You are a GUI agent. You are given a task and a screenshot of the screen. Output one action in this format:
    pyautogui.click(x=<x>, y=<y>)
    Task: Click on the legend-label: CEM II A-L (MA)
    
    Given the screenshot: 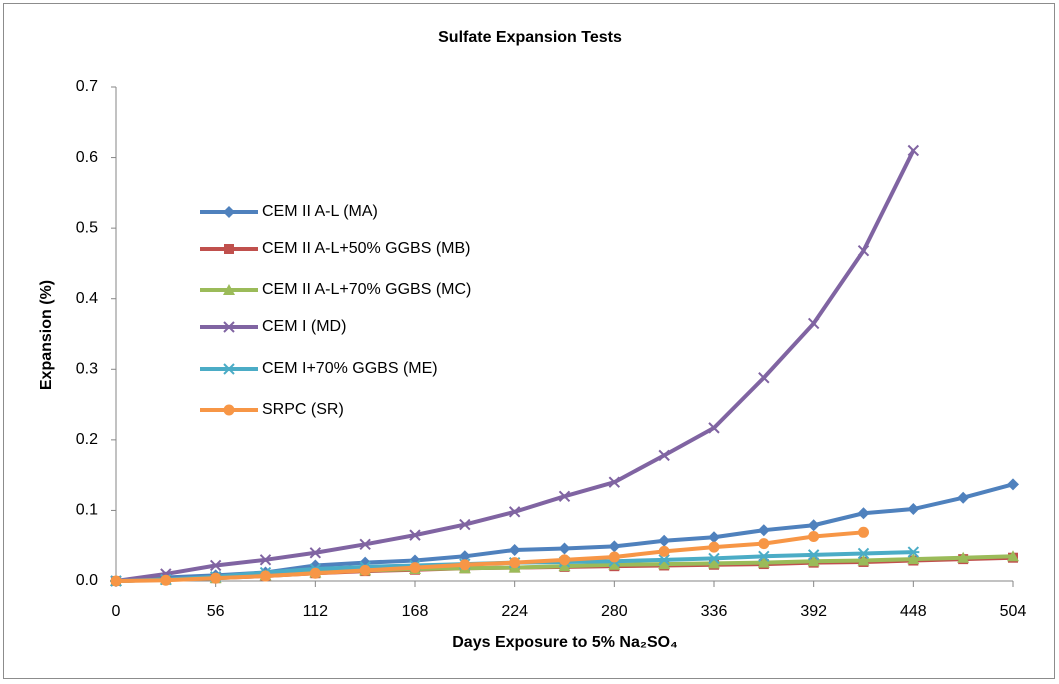 What is the action you would take?
    pyautogui.click(x=320, y=211)
    